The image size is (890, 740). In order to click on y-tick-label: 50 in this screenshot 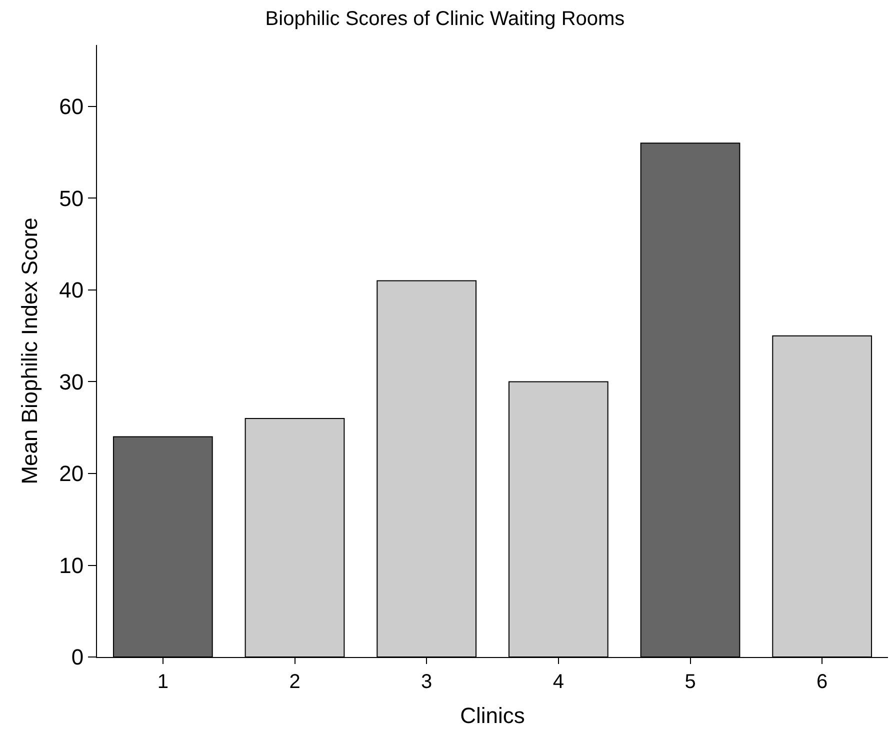, I will do `click(71, 198)`.